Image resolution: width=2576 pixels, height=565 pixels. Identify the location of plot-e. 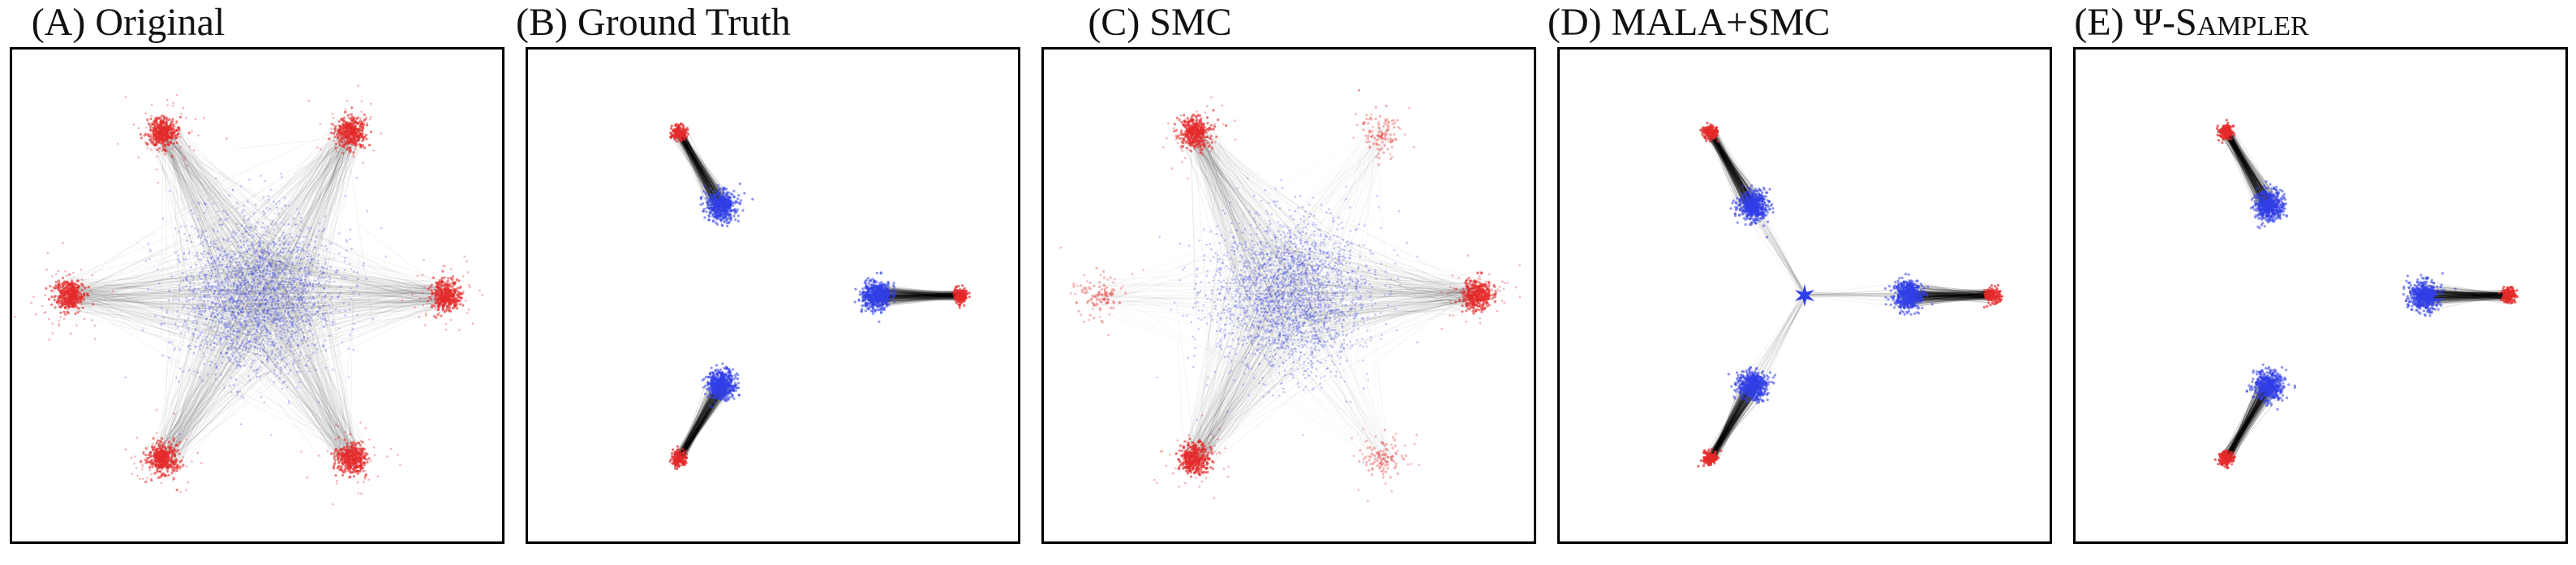
(2366, 294).